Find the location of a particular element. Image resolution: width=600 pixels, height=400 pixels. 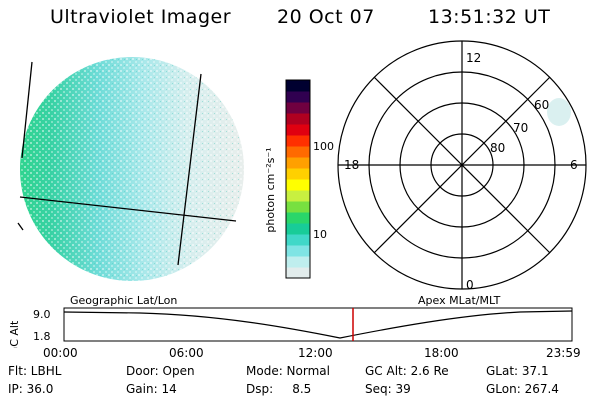

mlat-label-80: 80 is located at coordinates (497, 148).